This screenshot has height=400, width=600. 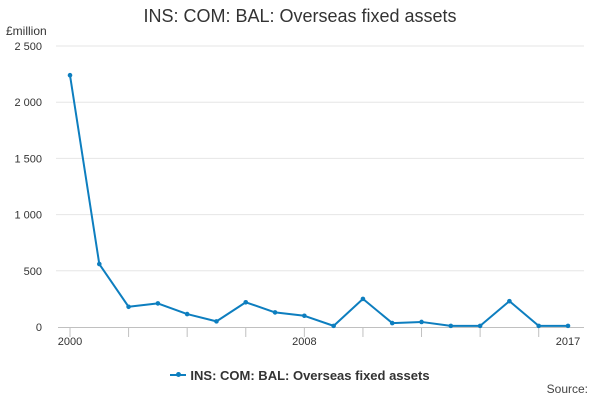 I want to click on y-tick-label: 500, so click(x=33, y=272).